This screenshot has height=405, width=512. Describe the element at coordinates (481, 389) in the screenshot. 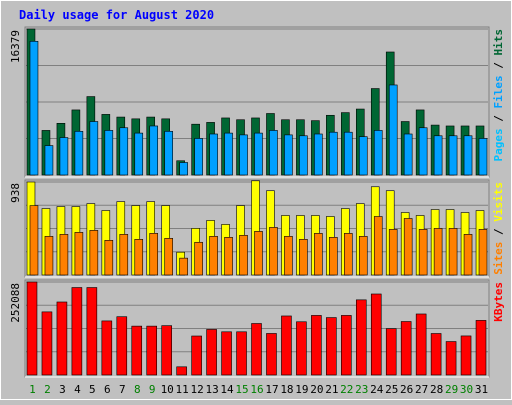

I see `x-tick-label-day-31: 31` at that location.